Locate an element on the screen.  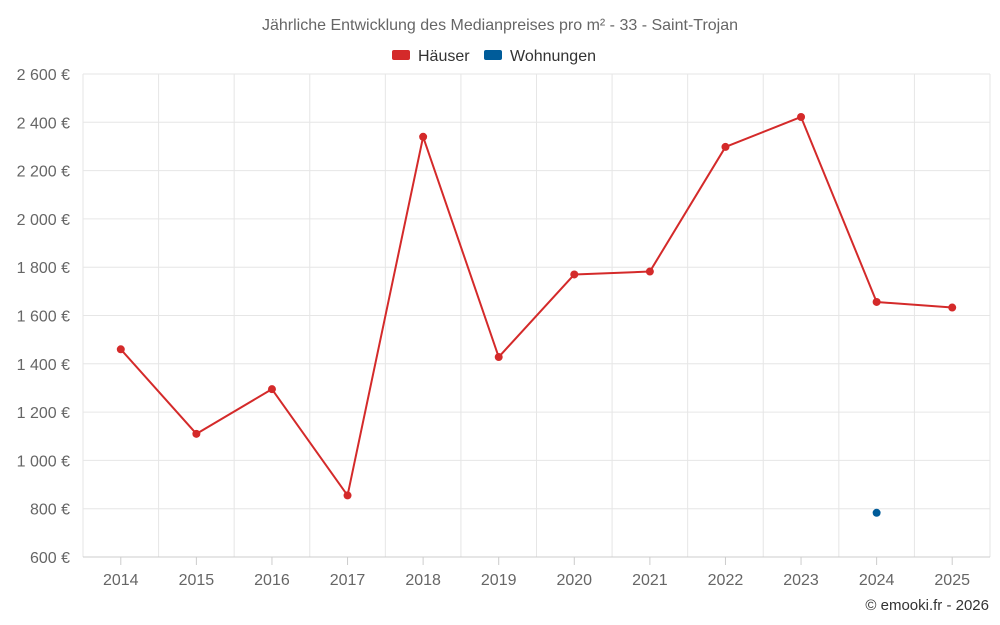
y-tick-label: 1 000 € is located at coordinates (43, 461).